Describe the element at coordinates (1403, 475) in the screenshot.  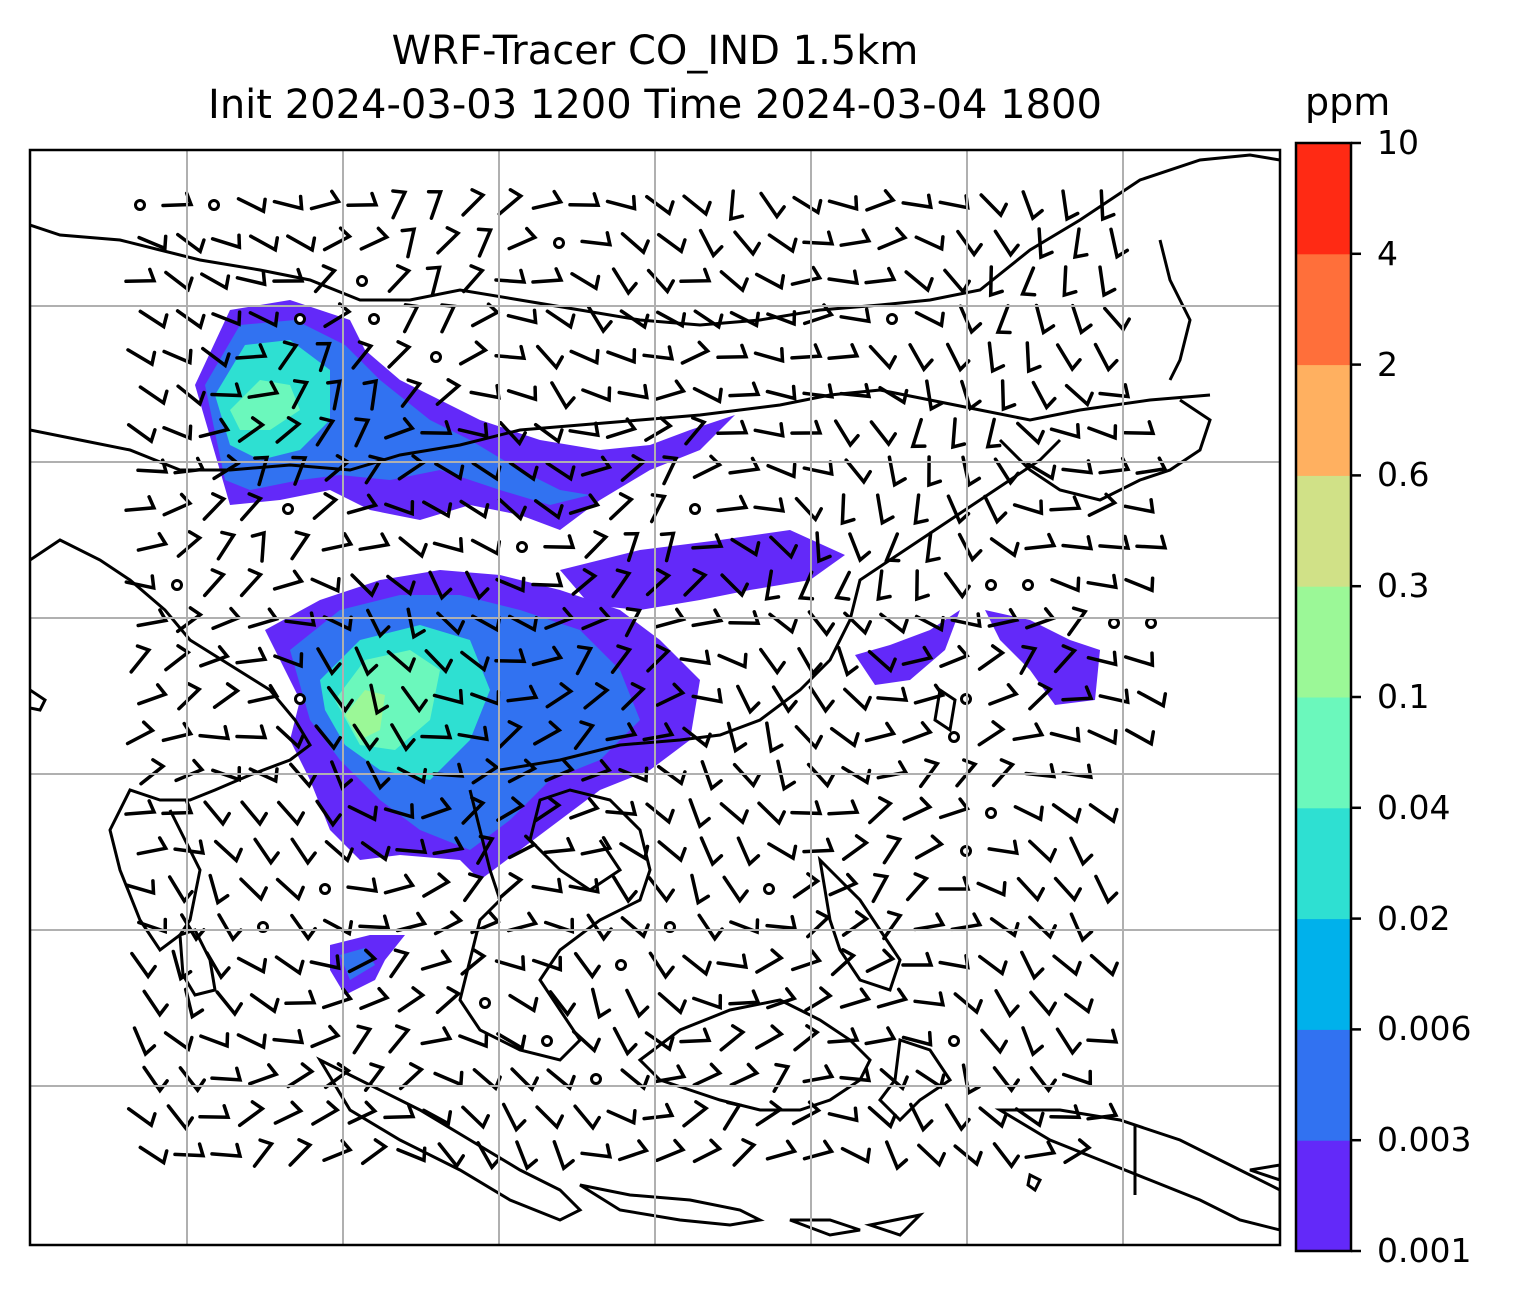
I see `colorbar-tick-label: 0.6` at that location.